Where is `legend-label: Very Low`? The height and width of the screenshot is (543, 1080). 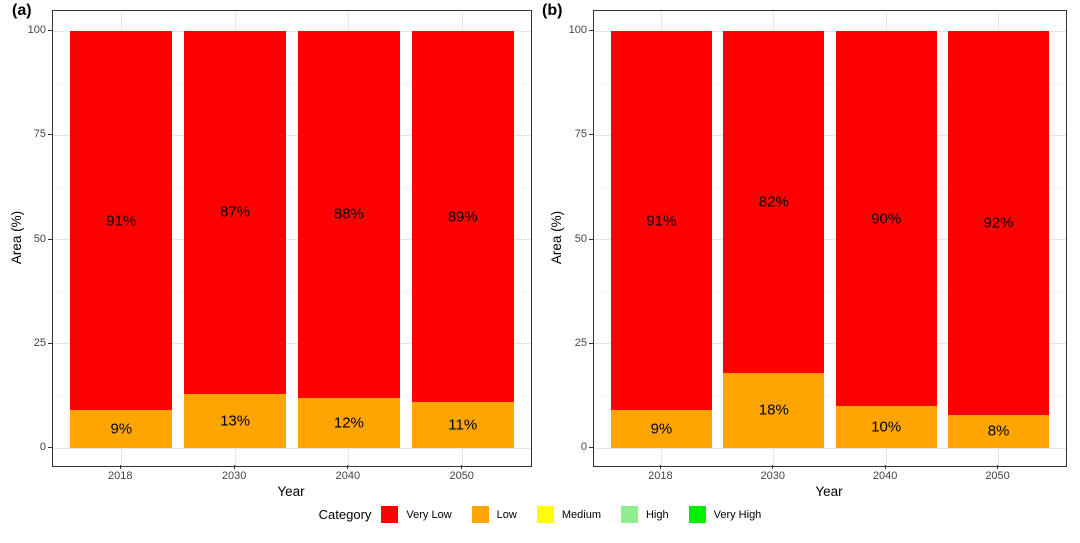
legend-label: Very Low is located at coordinates (429, 514).